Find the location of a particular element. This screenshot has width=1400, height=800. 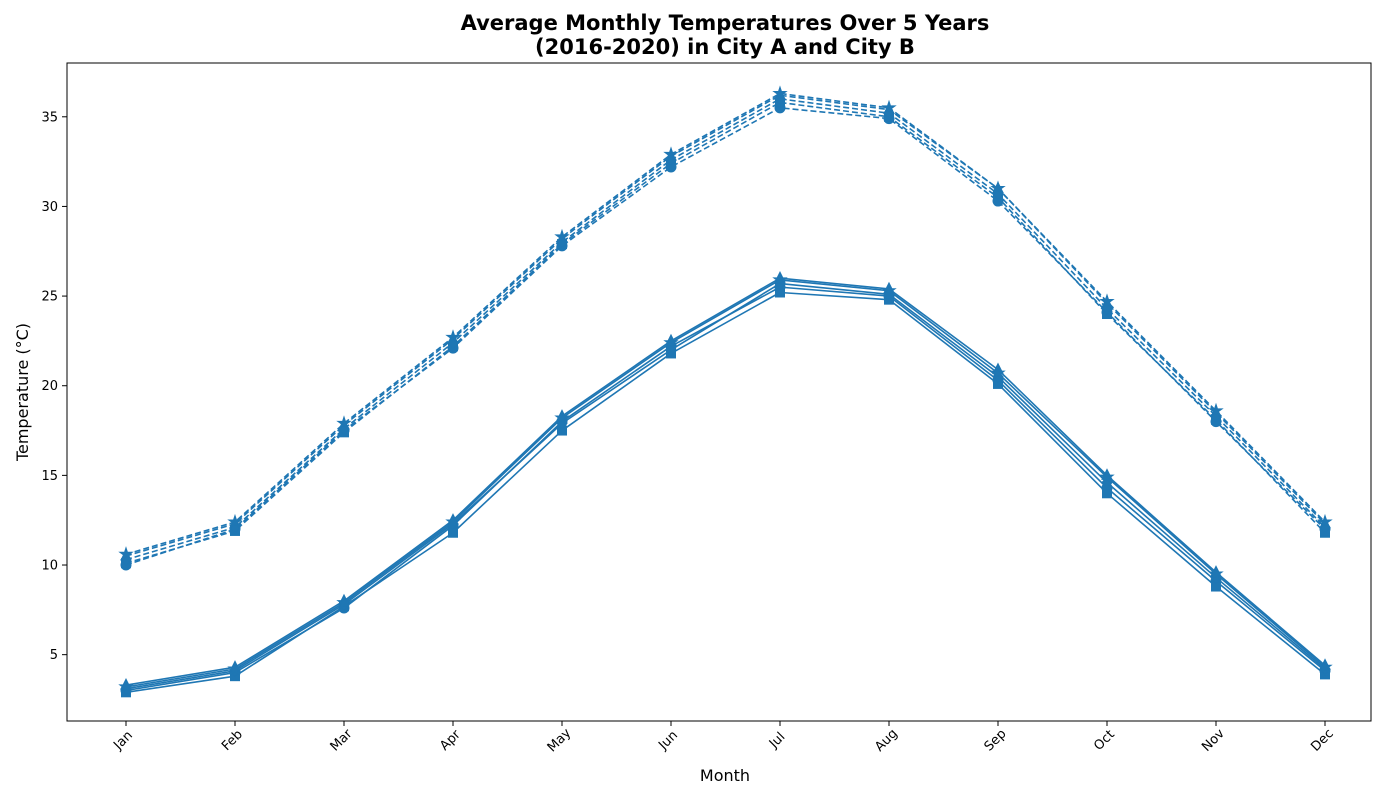

x-tick-label-apr: Apr is located at coordinates (450, 740).